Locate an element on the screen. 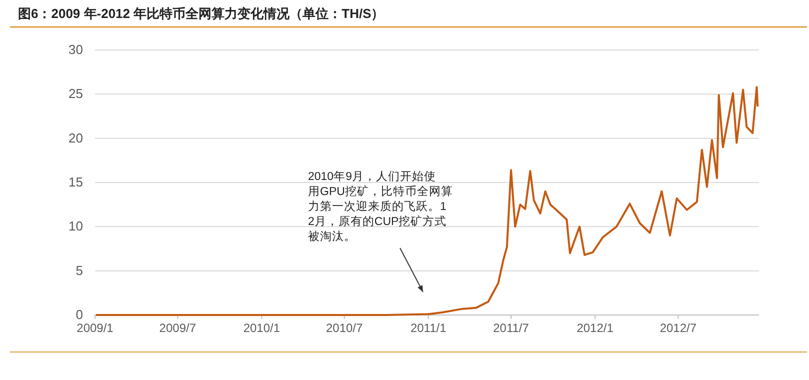 The width and height of the screenshot is (809, 380). annotation: 2010年9月，人们开始使用GPU挖矿，比特币全网算力第一次迎来质的飞跃。12月，原有的CUP挖矿方式被淘汰。 is located at coordinates (380, 206).